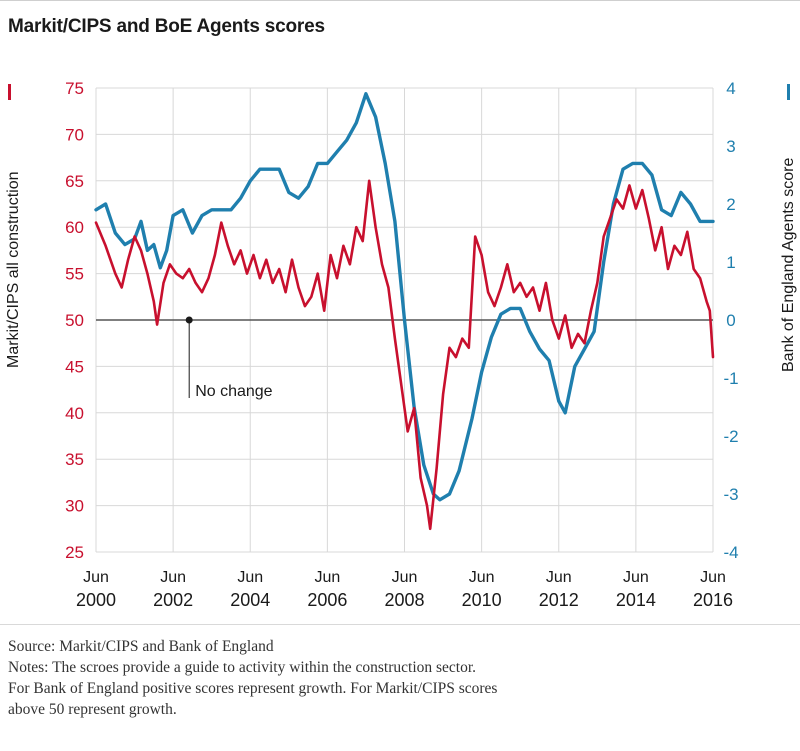  Describe the element at coordinates (482, 600) in the screenshot. I see `x-tick-year: 2010` at that location.